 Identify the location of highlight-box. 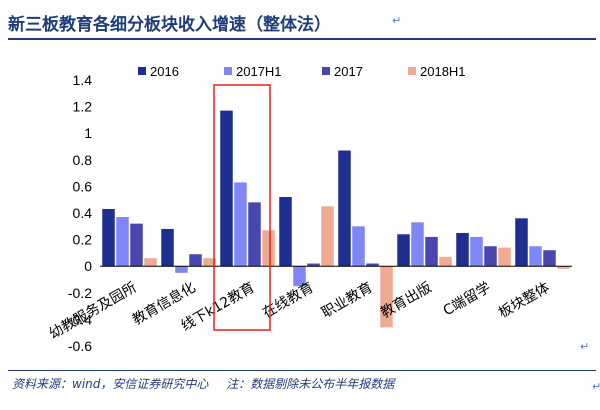
(242, 207).